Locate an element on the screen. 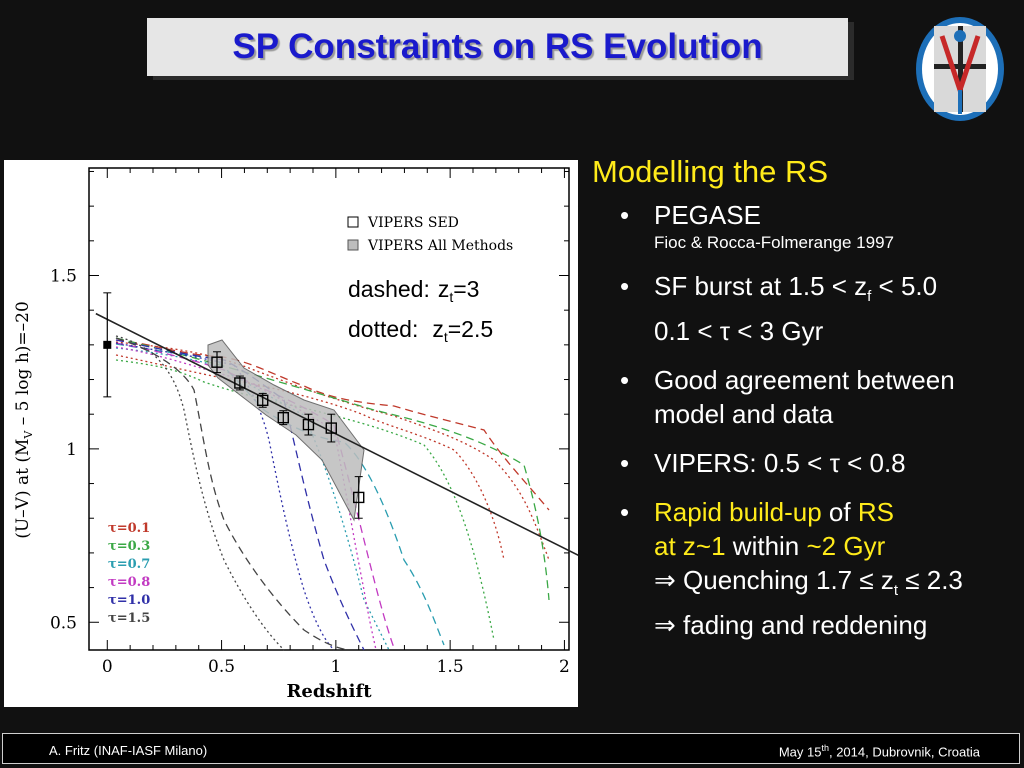  y-axis-label: (U–V) at (MV – 5 log h)=–20 is located at coordinates (24, 420).